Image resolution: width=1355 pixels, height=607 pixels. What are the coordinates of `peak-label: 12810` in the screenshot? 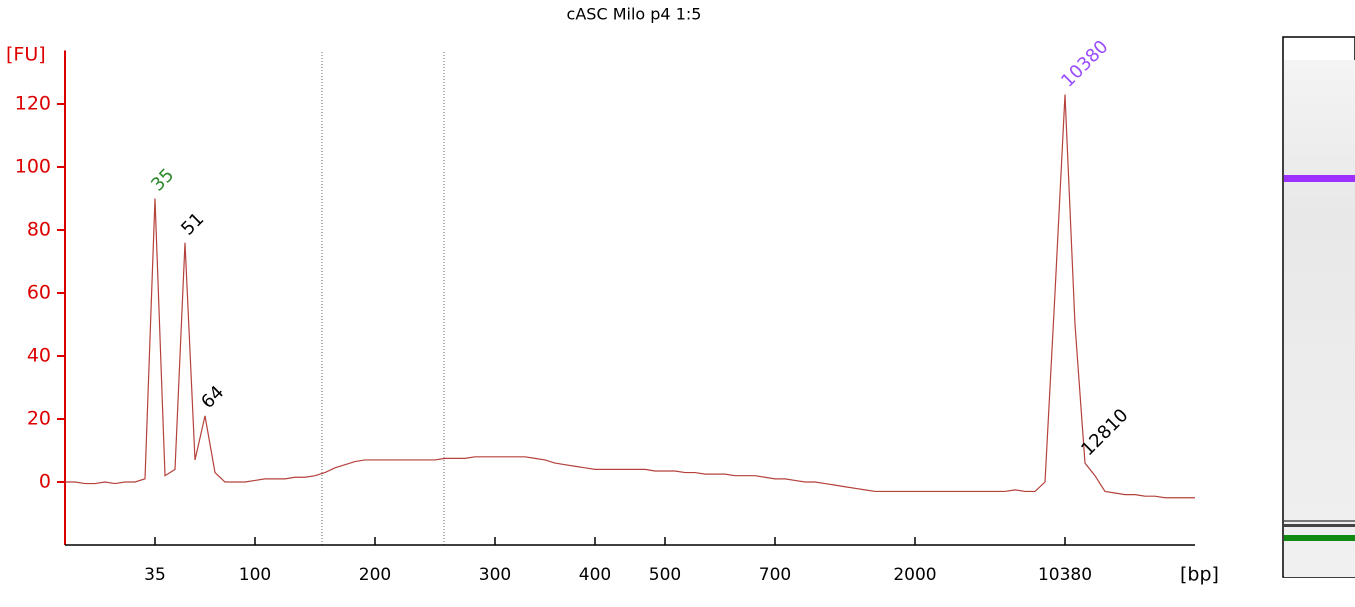 It's located at (1104, 432).